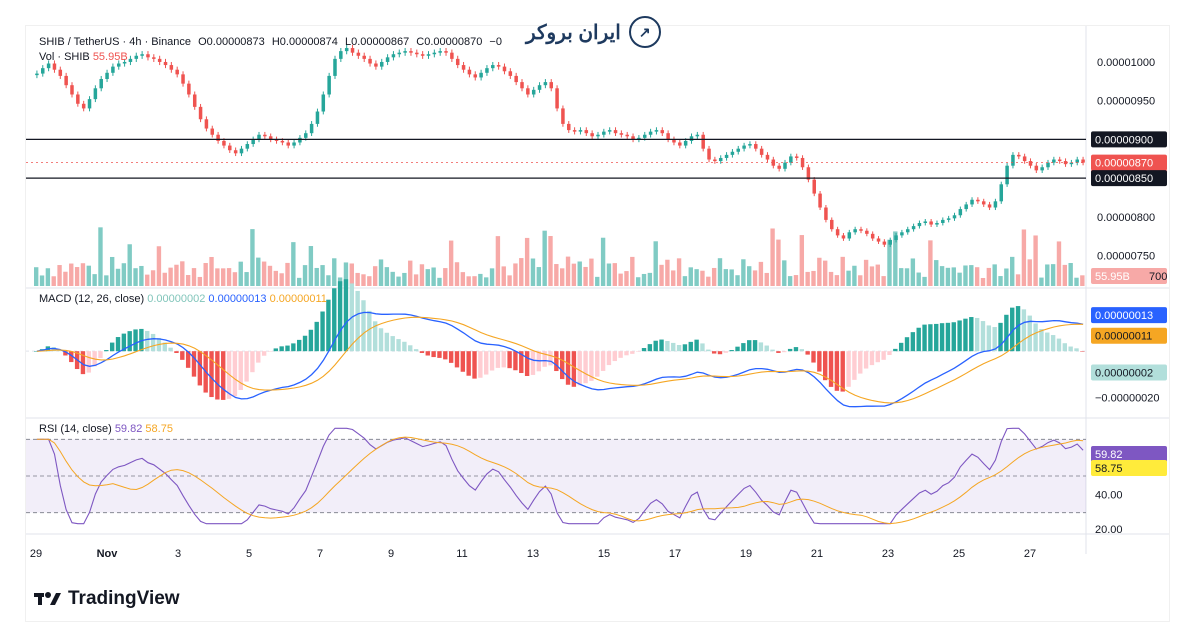 The height and width of the screenshot is (628, 1200). Describe the element at coordinates (560, 359) in the screenshot. I see `macd-line` at that location.